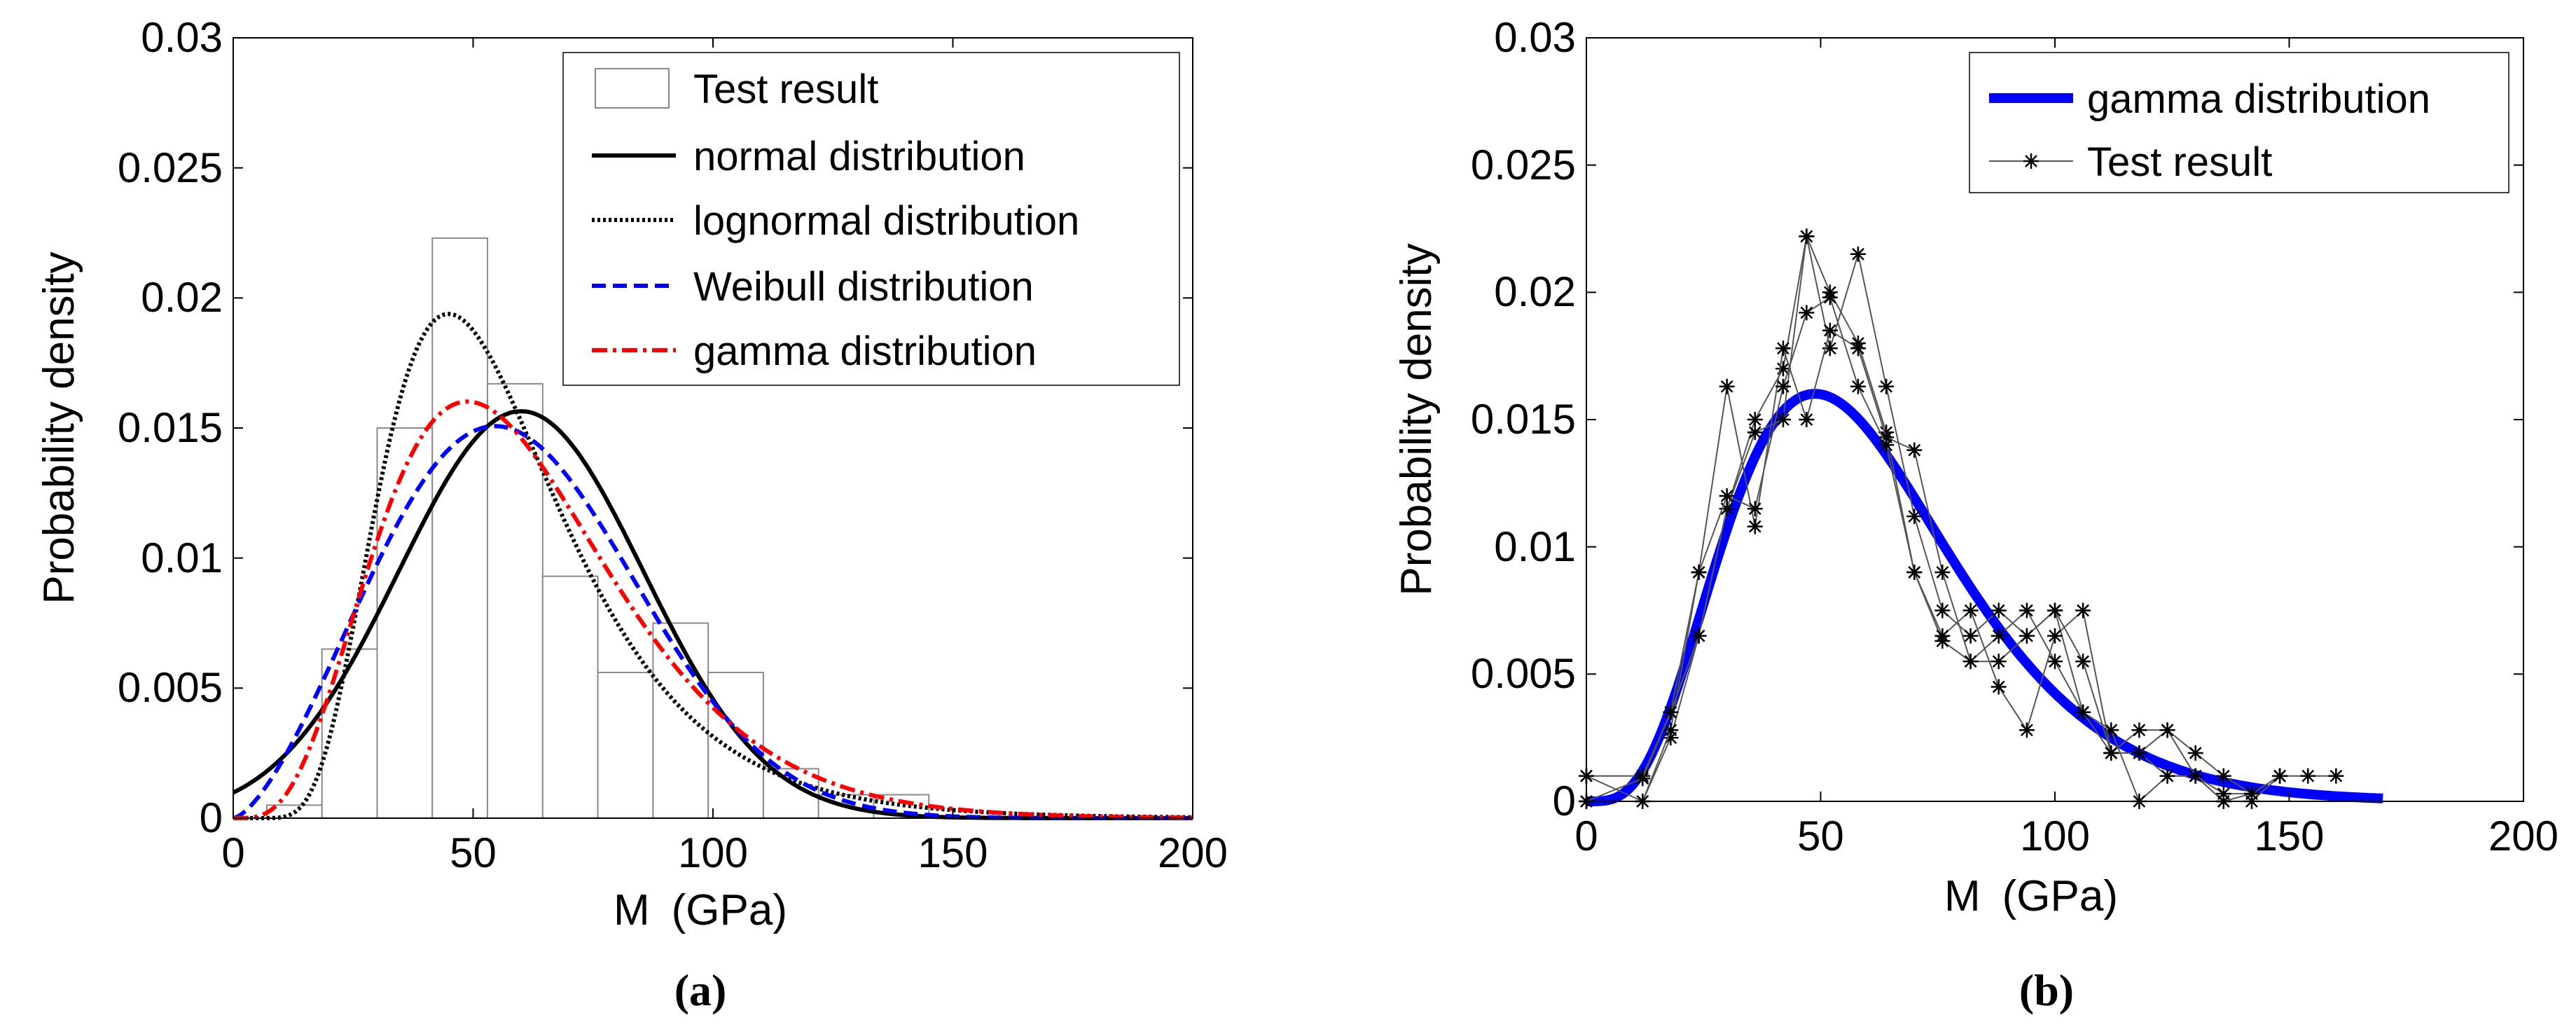 This screenshot has height=1029, width=2576. I want to click on panel-b-x-tick-labels: 0 50 100 150 200, so click(2066, 836).